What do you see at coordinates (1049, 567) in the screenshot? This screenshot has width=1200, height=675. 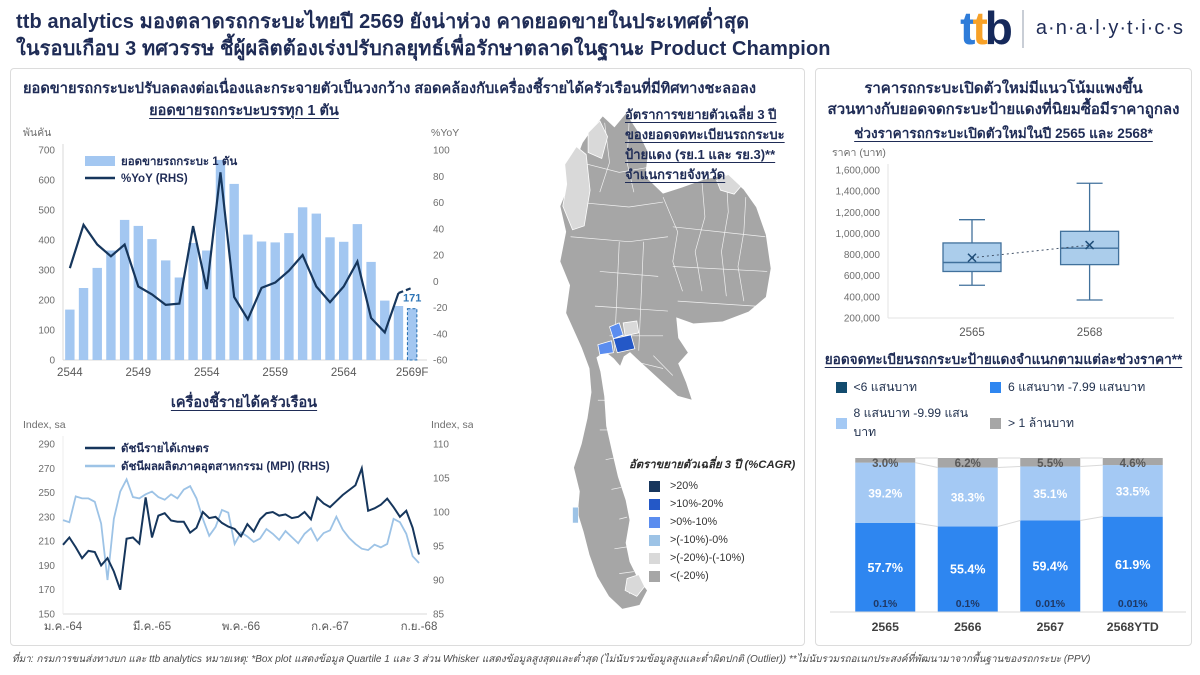 I see `svg-text: 59.4%` at bounding box center [1049, 567].